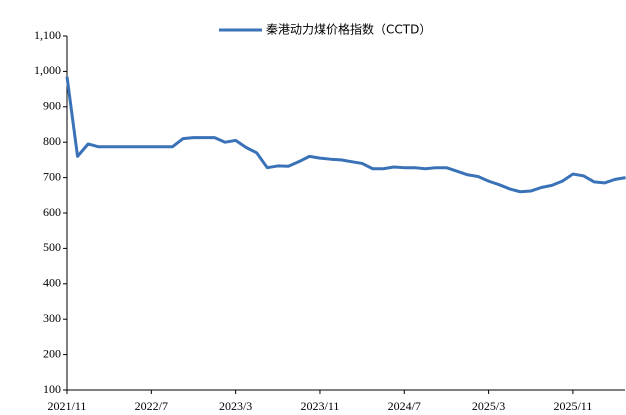 This screenshot has width=626, height=415. What do you see at coordinates (52, 247) in the screenshot?
I see `y-tick-label: 500` at bounding box center [52, 247].